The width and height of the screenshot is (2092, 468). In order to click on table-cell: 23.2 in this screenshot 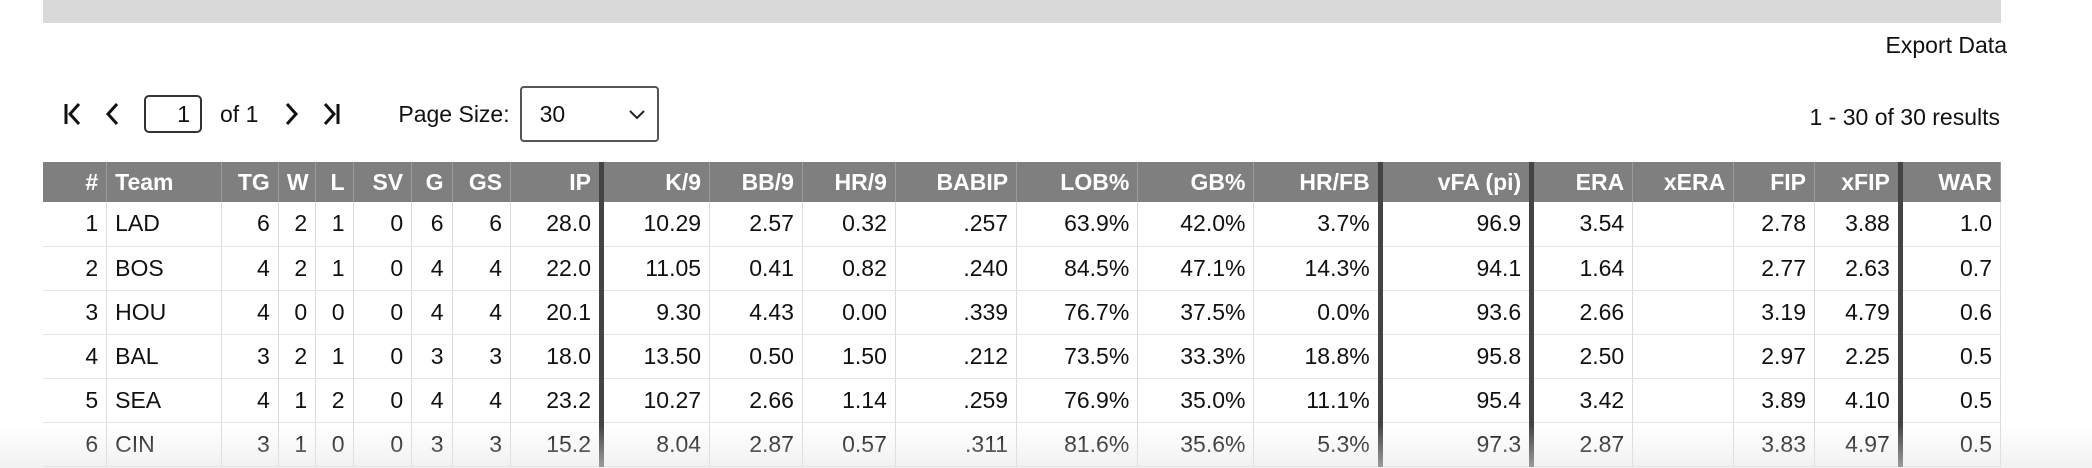, I will do `click(557, 400)`.